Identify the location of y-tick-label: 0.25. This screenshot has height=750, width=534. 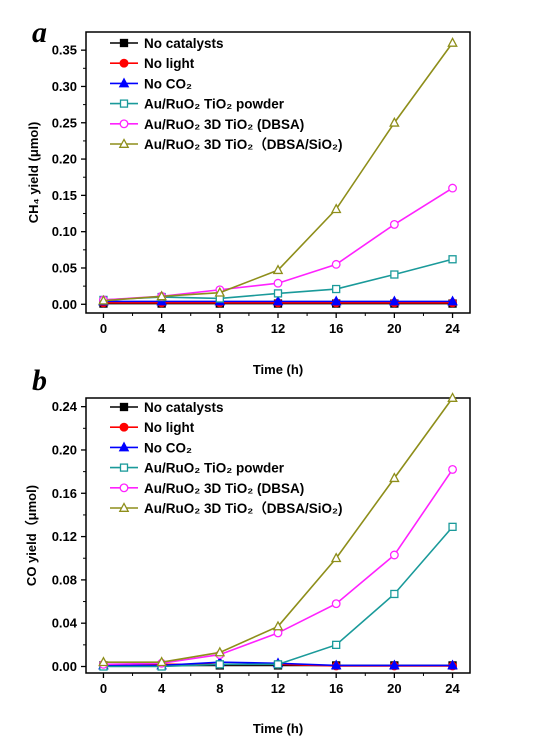
(64, 122).